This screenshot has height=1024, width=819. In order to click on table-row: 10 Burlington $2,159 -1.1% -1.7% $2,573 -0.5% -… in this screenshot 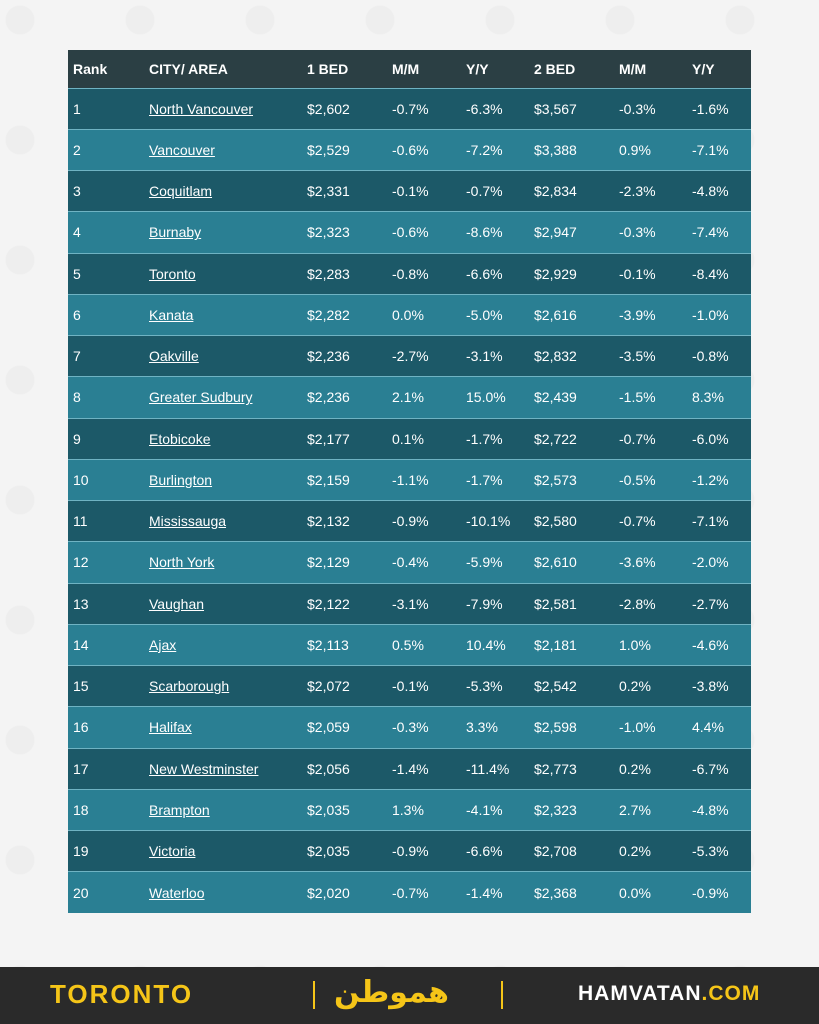, I will do `click(409, 480)`.